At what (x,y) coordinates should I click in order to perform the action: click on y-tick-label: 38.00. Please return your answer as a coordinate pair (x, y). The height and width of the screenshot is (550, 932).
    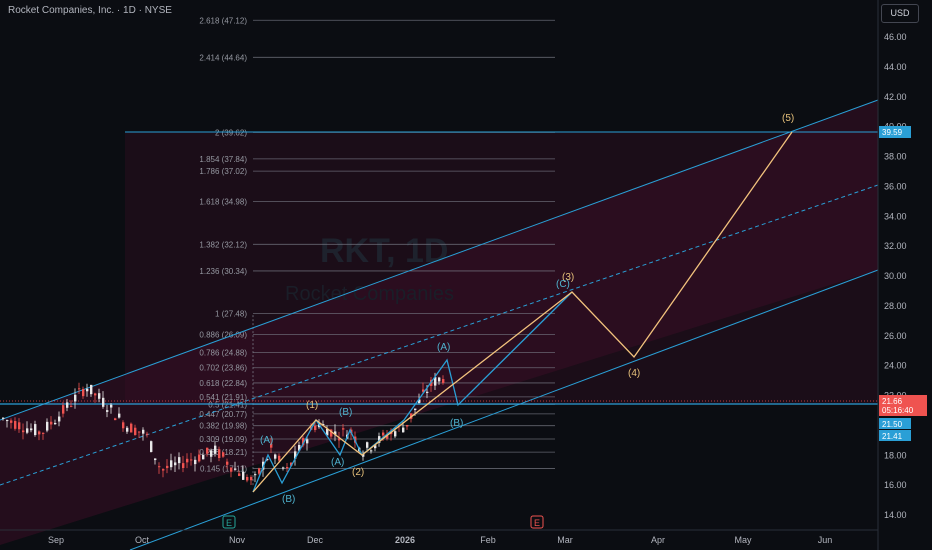
    Looking at the image, I should click on (895, 157).